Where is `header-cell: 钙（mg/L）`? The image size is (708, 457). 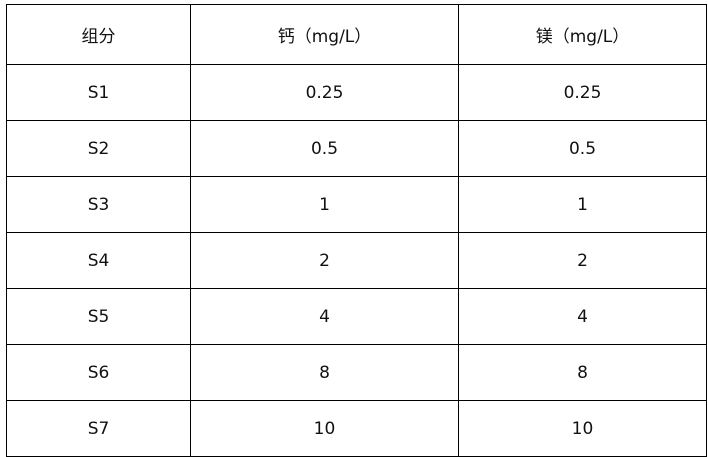 header-cell: 钙（mg/L） is located at coordinates (324, 34).